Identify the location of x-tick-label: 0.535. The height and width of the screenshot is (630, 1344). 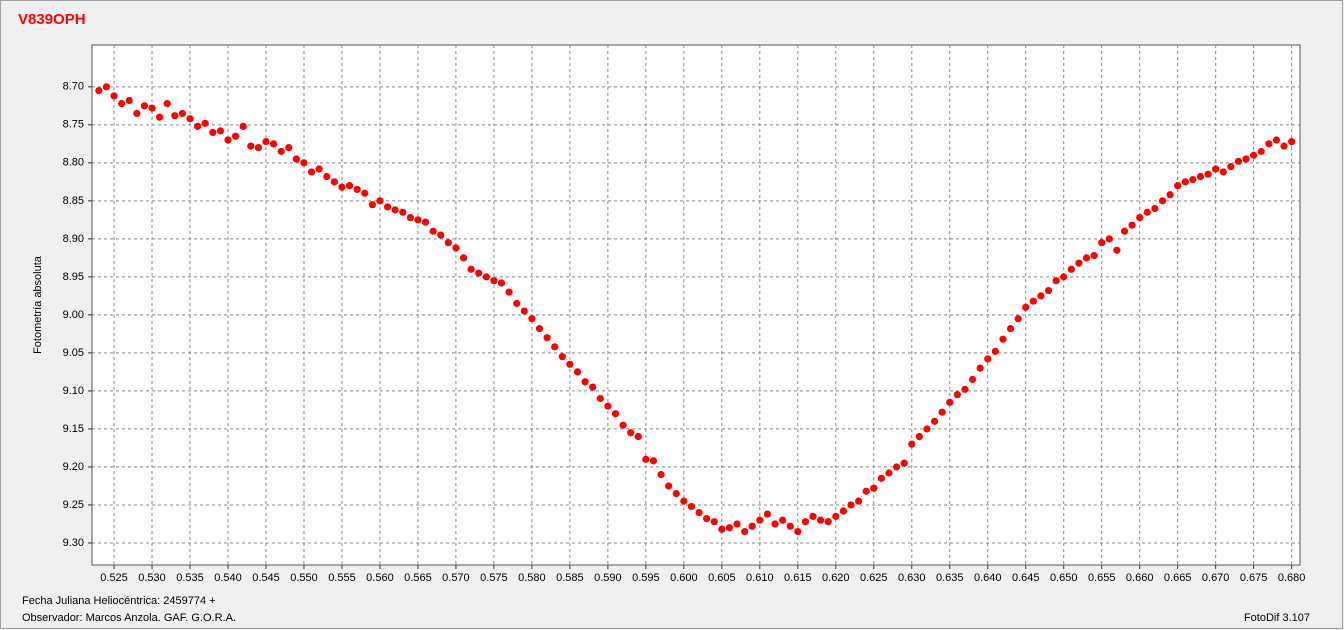
(190, 578).